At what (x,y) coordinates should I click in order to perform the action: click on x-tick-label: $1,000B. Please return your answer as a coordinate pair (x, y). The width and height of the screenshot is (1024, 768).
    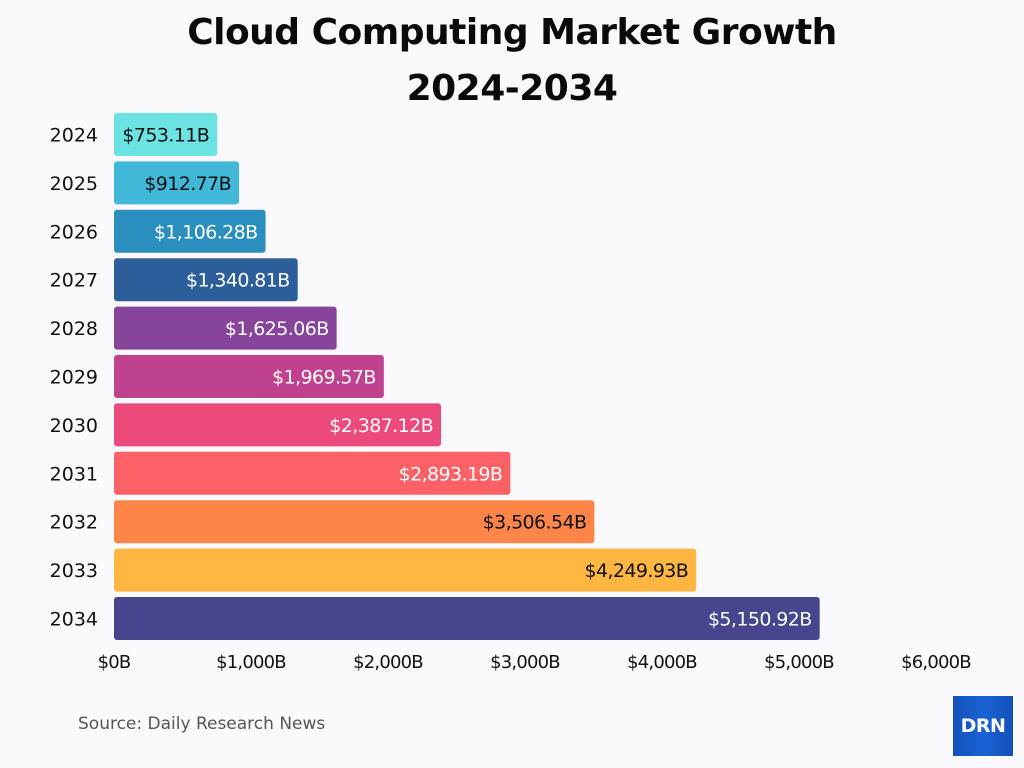
    Looking at the image, I should click on (251, 662).